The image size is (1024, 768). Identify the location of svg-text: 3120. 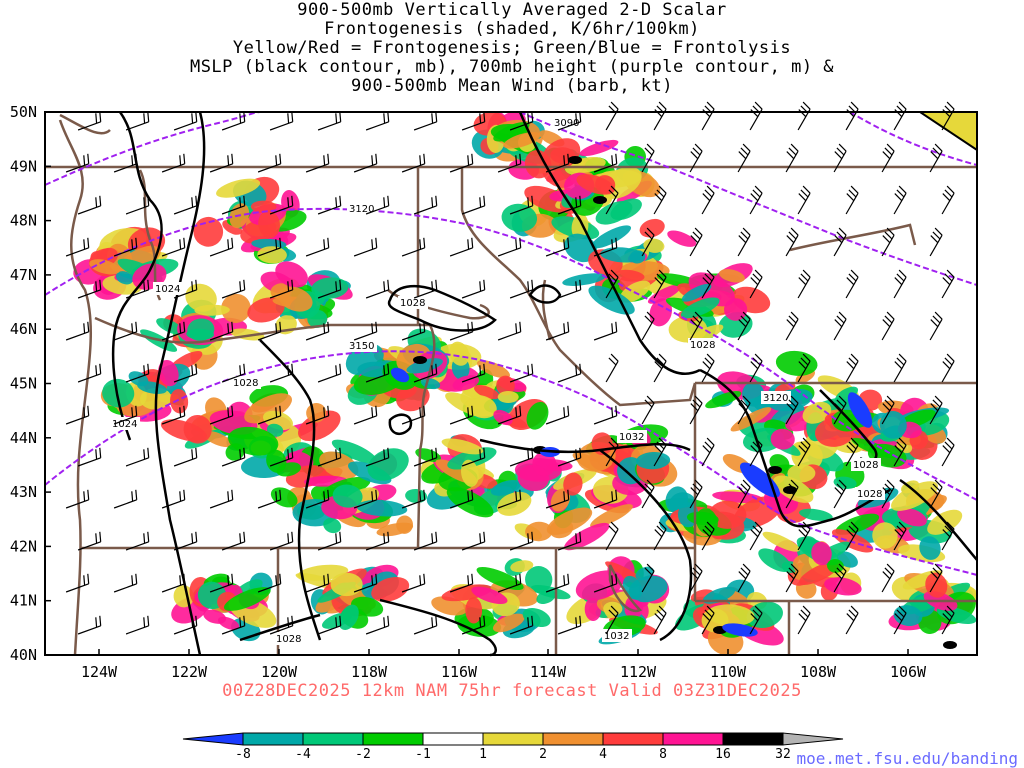
(775, 398).